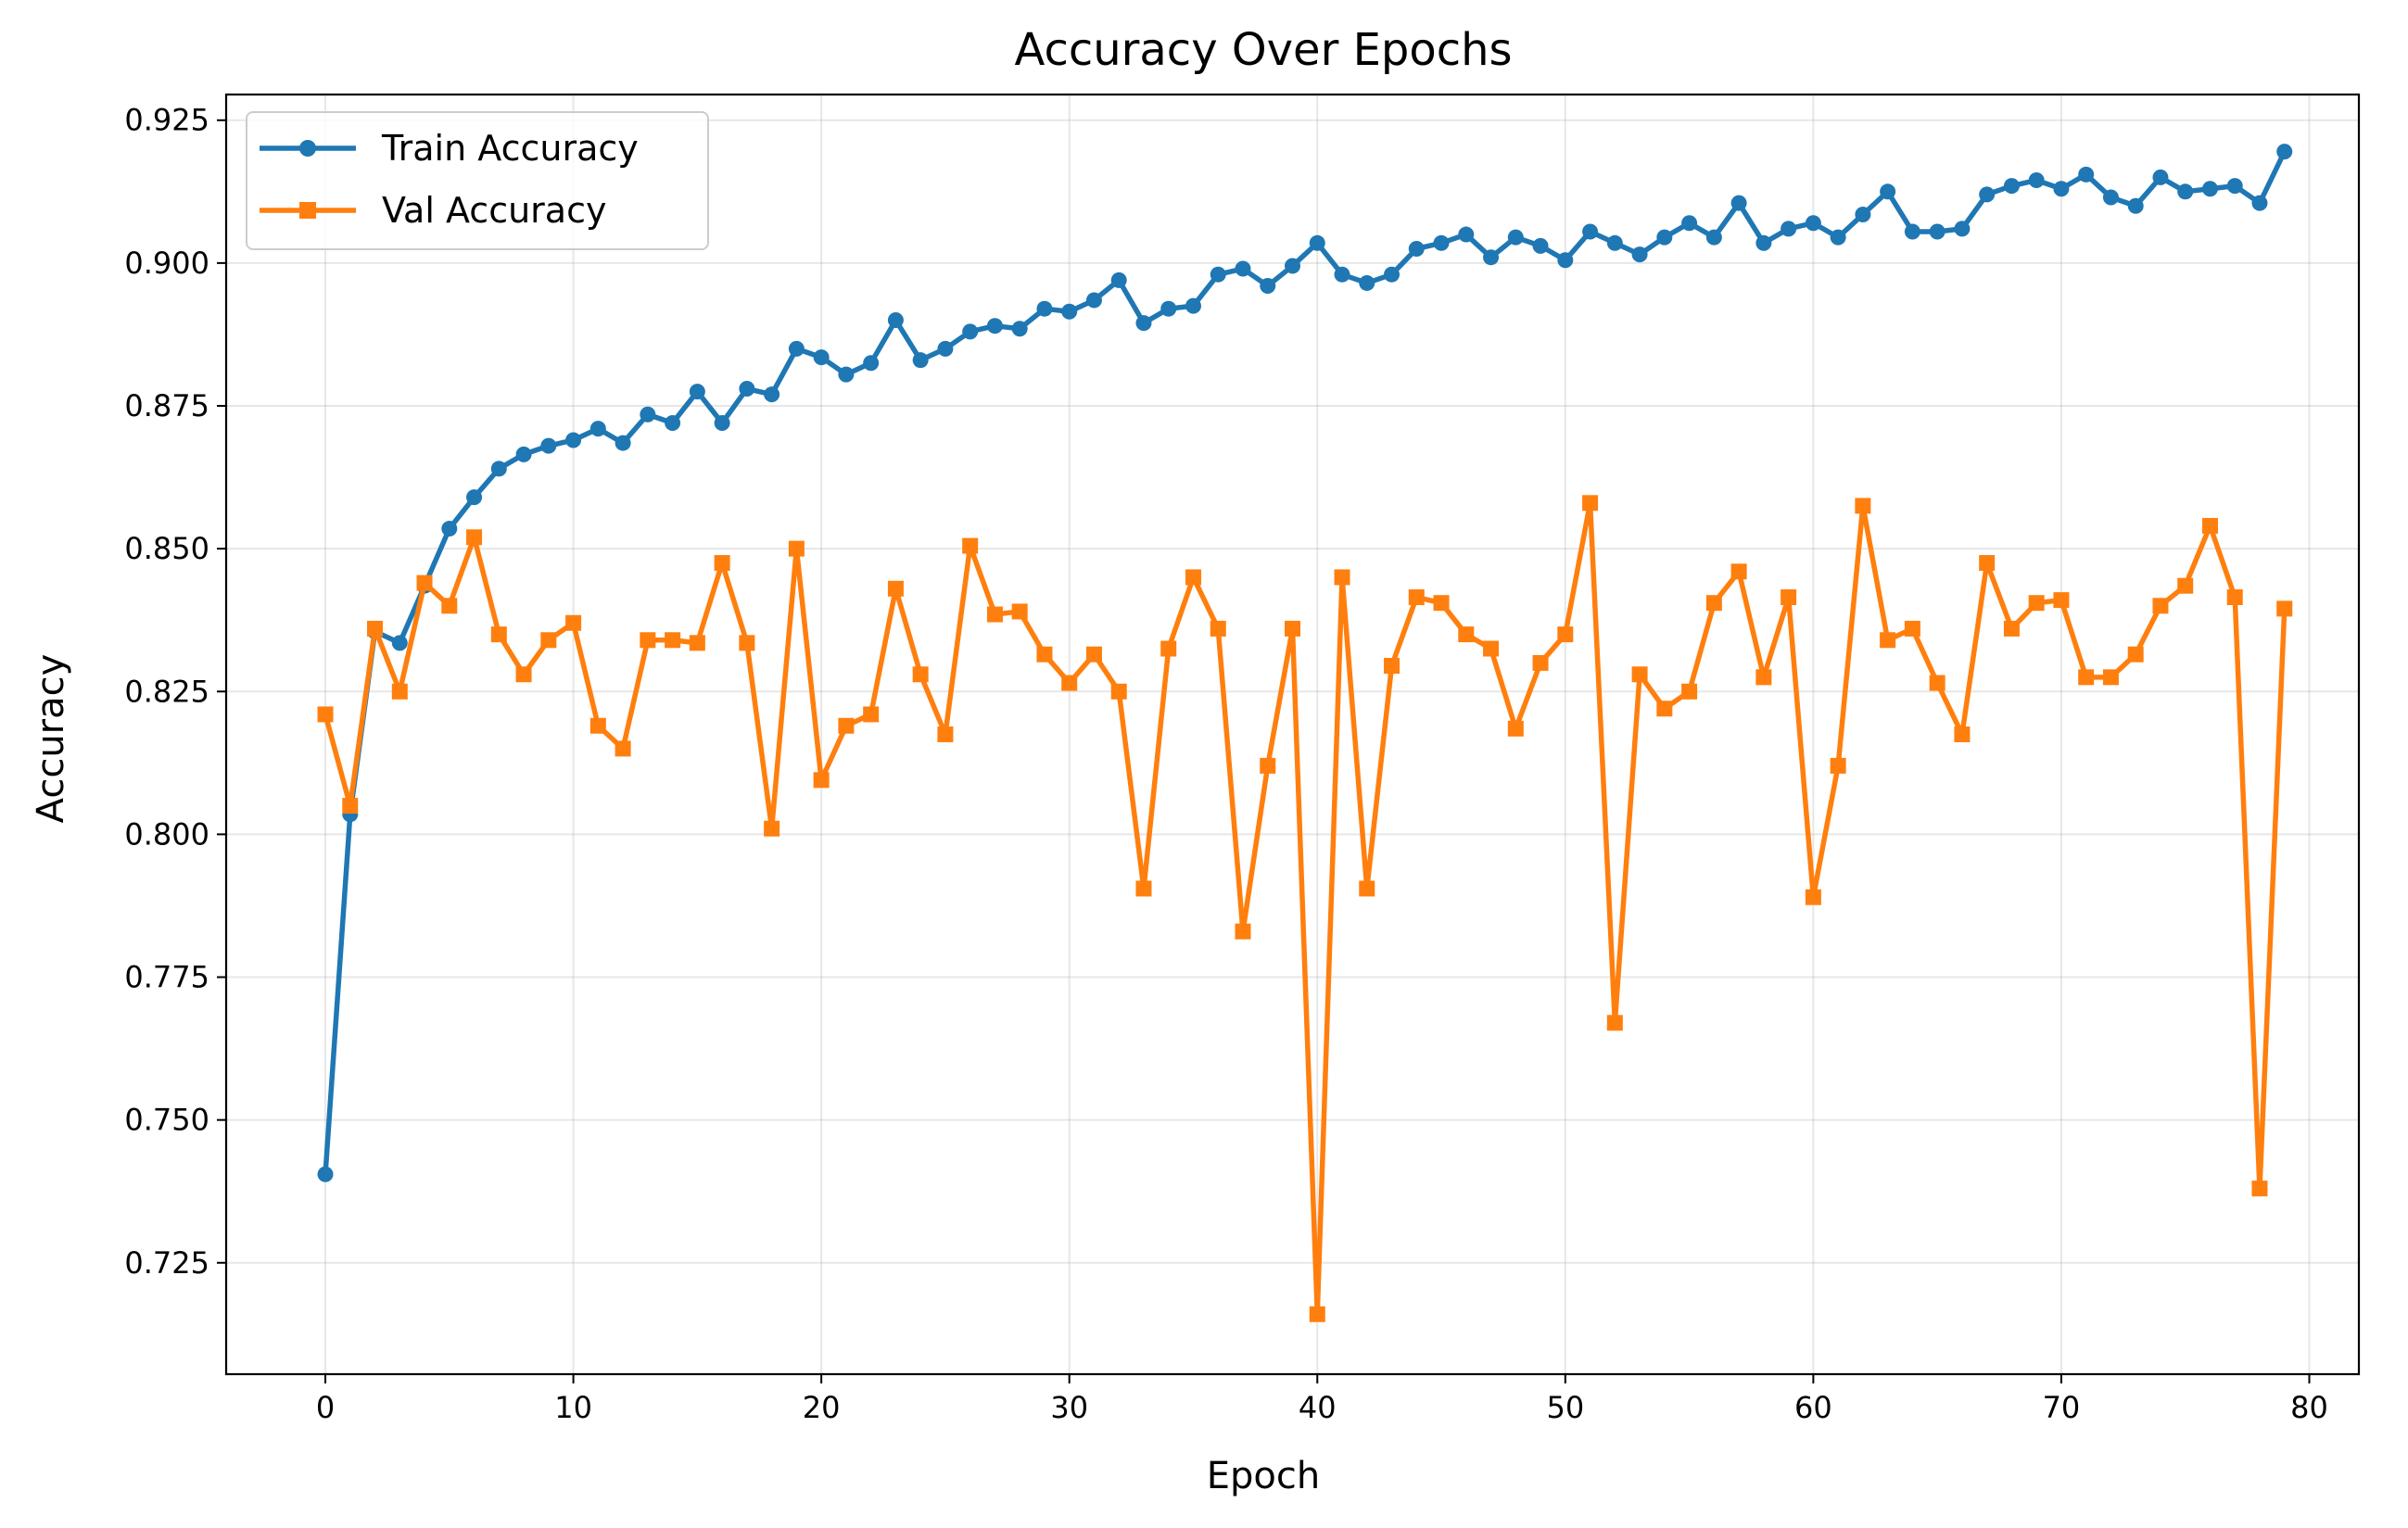  I want to click on x-tick-label: 80, so click(2309, 1407).